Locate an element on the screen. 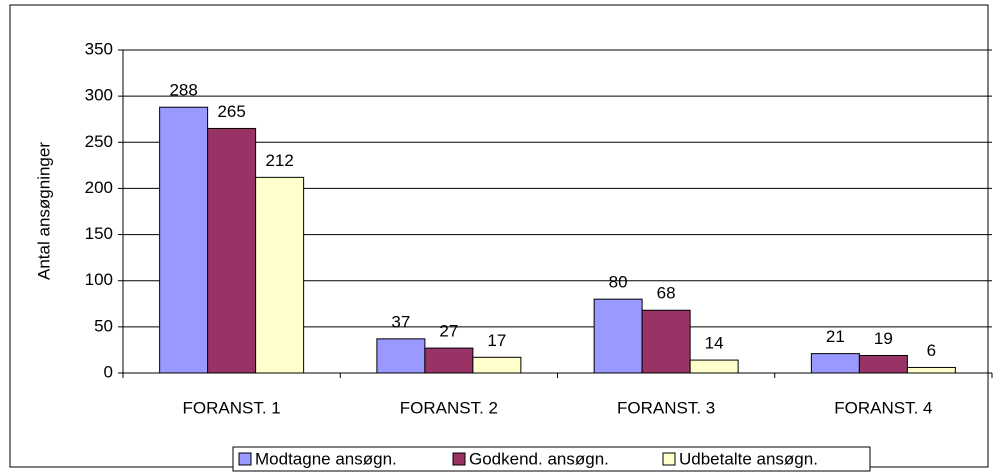 The height and width of the screenshot is (475, 996). data-label: 14 is located at coordinates (714, 343).